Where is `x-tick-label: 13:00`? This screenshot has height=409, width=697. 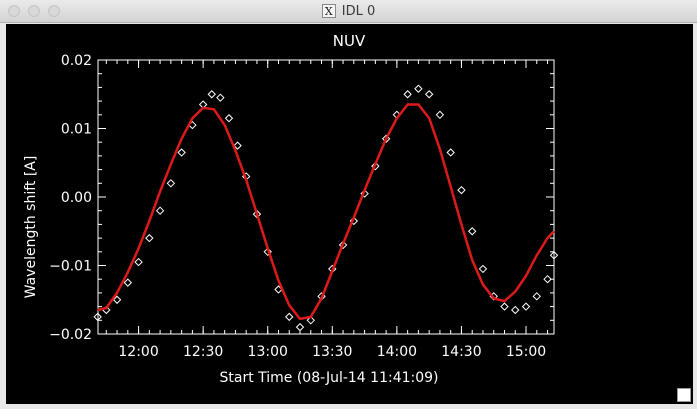
x-tick-label: 13:00 is located at coordinates (268, 352).